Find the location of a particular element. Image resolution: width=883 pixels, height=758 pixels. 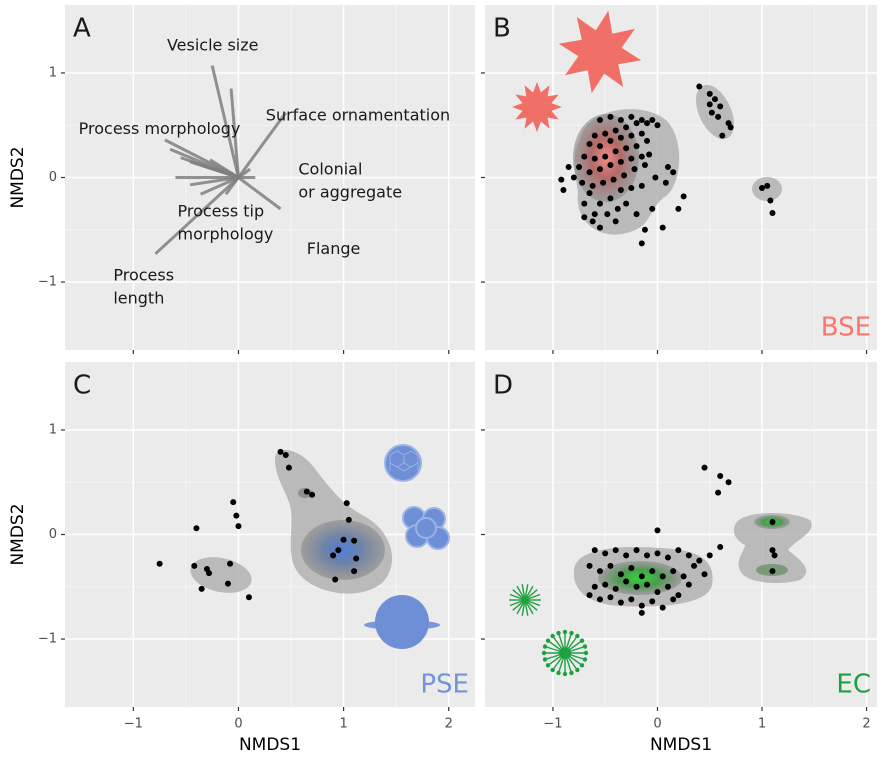

x-tick-label: 0 is located at coordinates (657, 724).